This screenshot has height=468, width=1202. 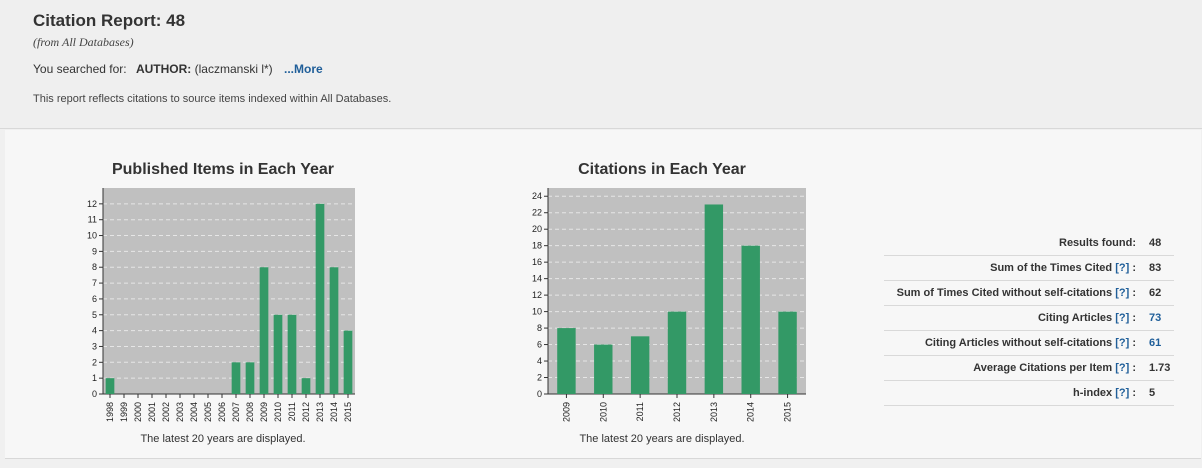 I want to click on stat-value: 83, so click(x=1155, y=268).